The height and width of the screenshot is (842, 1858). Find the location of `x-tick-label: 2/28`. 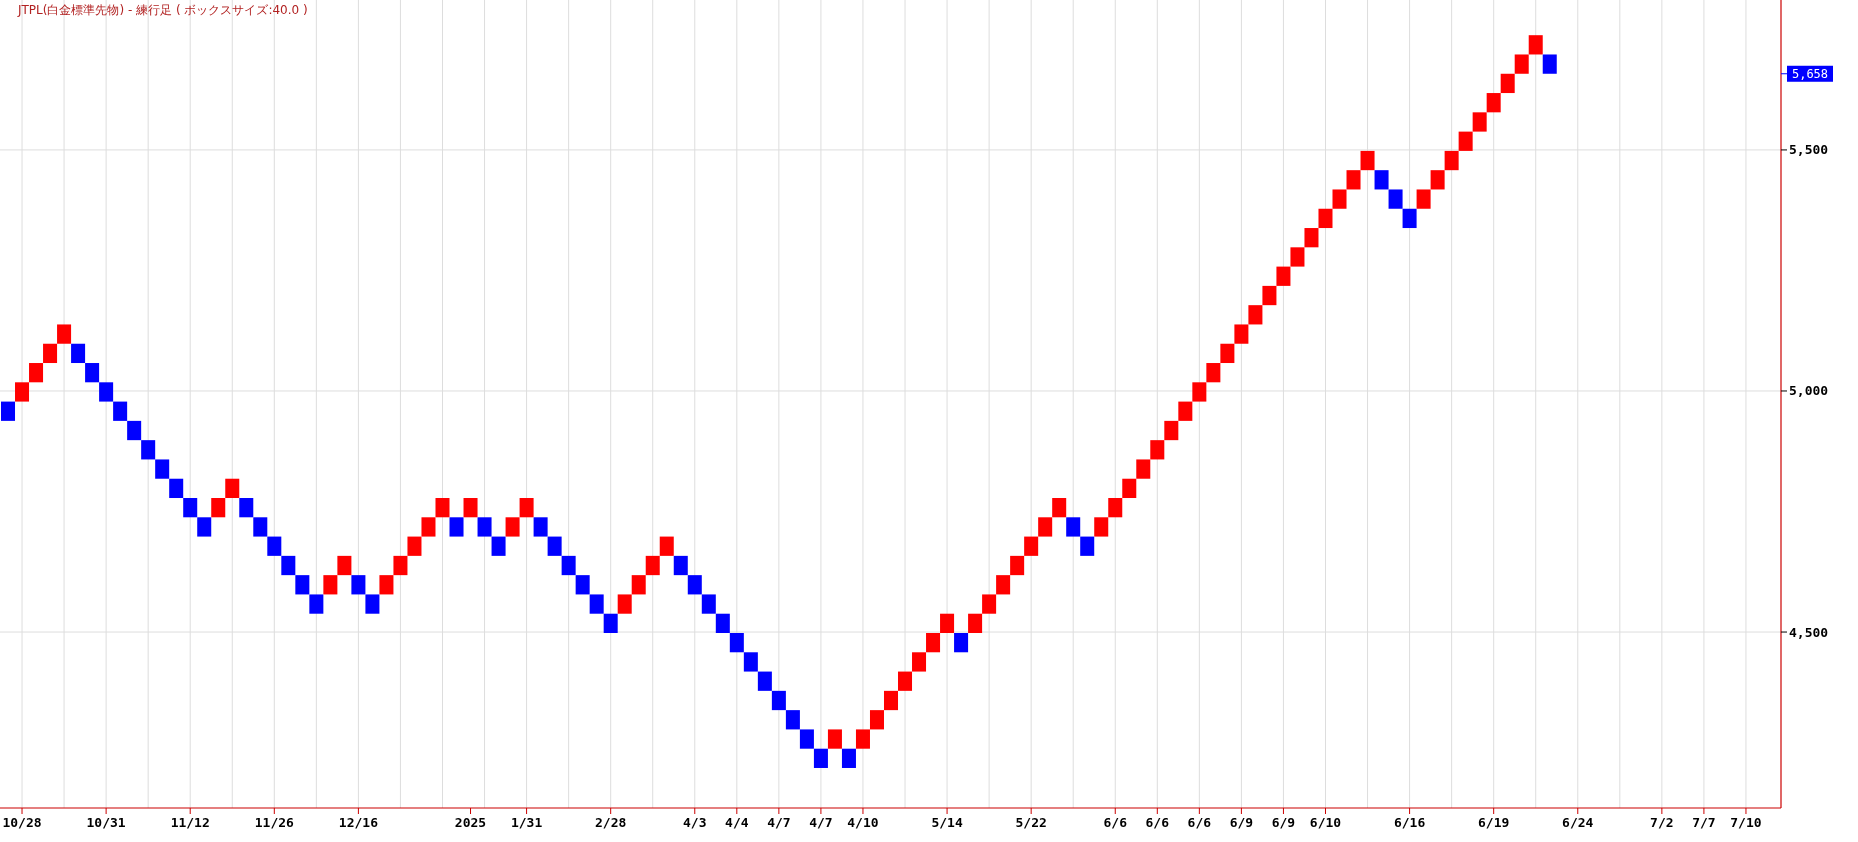

x-tick-label: 2/28 is located at coordinates (611, 822).